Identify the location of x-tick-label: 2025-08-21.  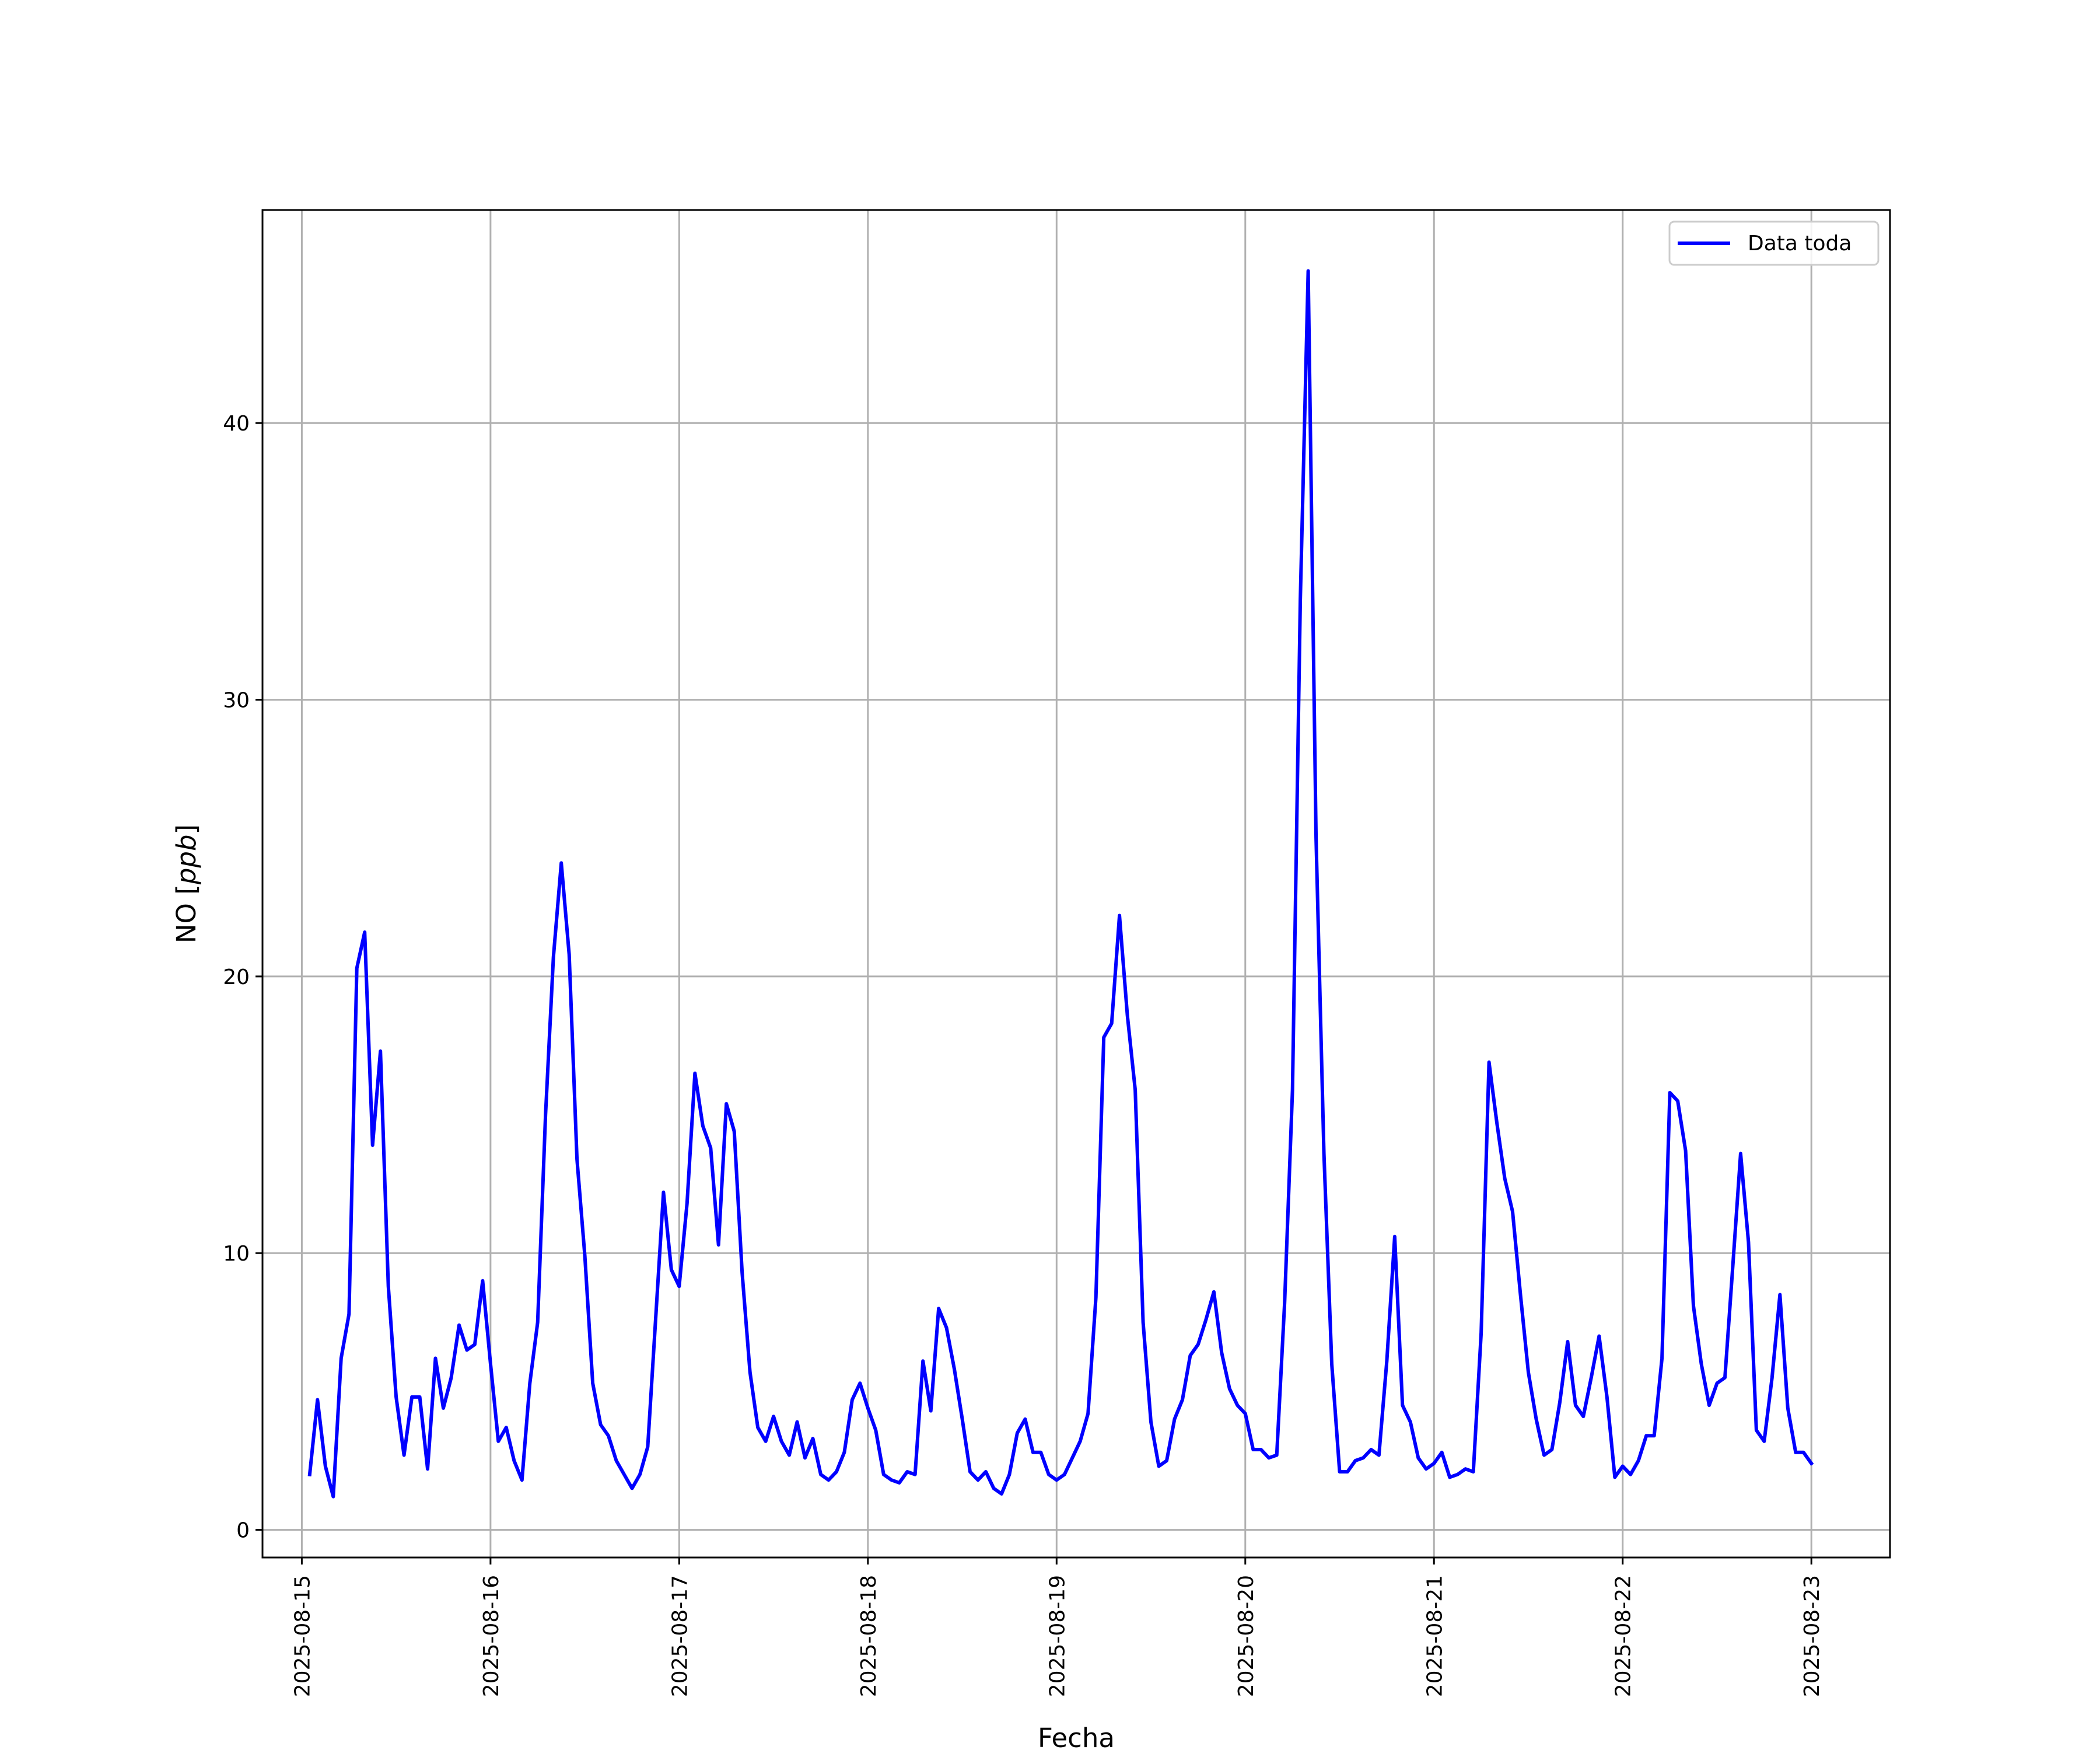
(1435, 1636).